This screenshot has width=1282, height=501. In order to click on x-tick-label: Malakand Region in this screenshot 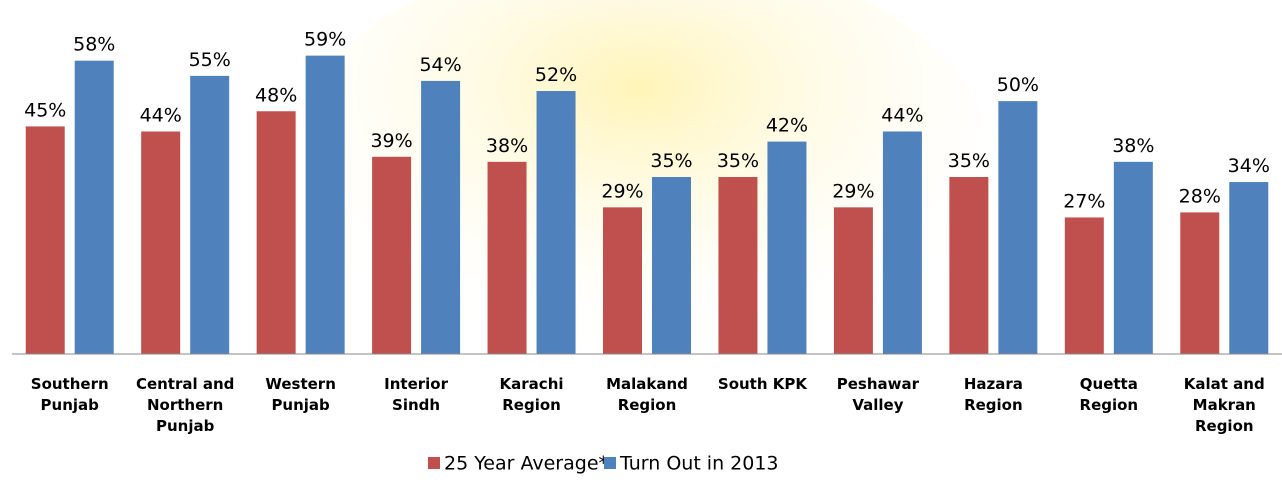, I will do `click(647, 394)`.